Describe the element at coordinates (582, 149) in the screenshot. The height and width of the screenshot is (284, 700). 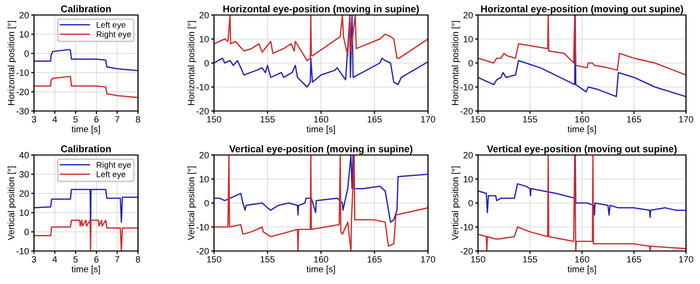
I see `chart-title: Vertical eye-position (moving out supine)` at that location.